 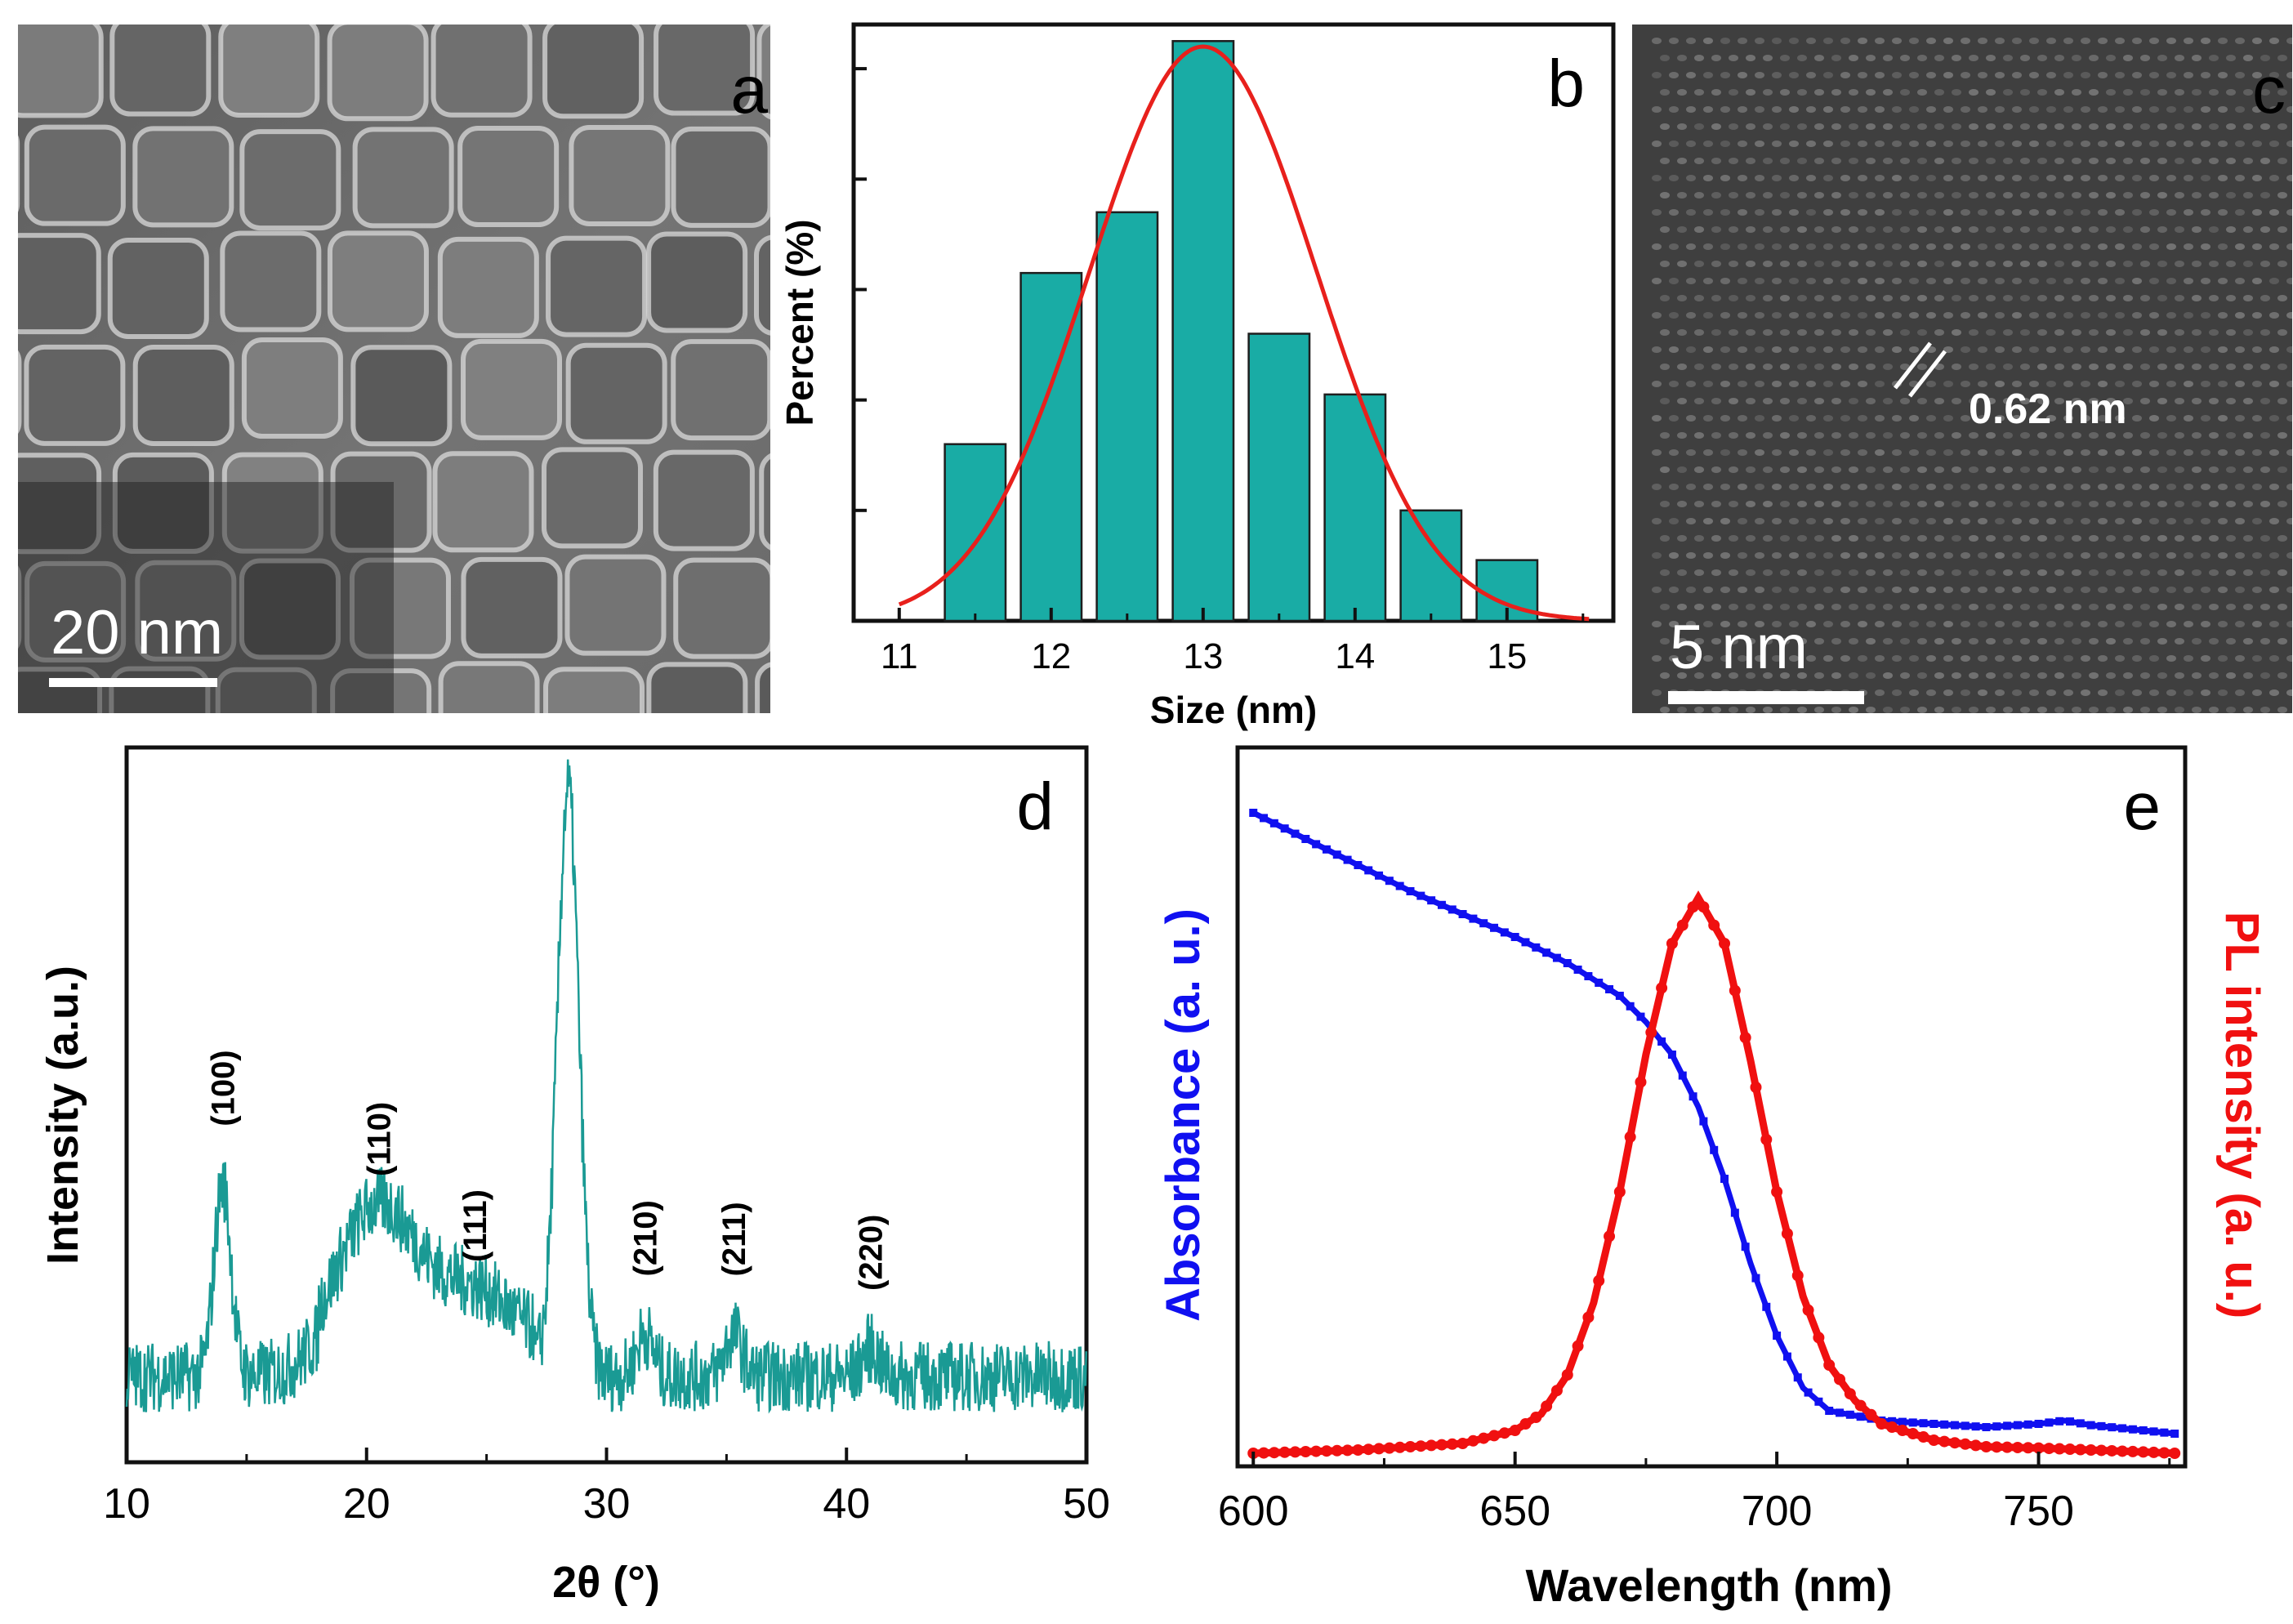 I want to click on y-axis-label-right-e: PL intensity (a. u.), so click(x=2241, y=1115).